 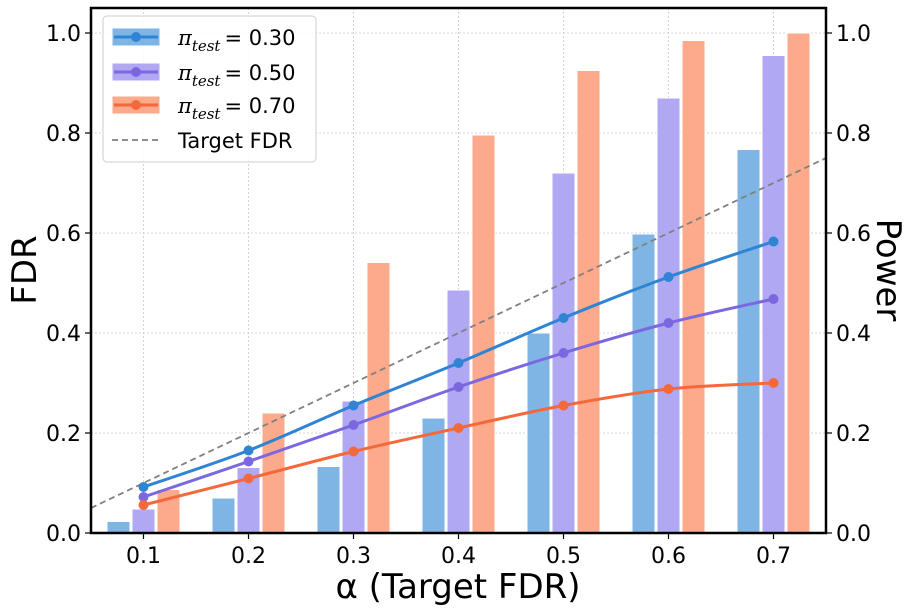 What do you see at coordinates (853, 334) in the screenshot?
I see `y-right-tick-label: 0.4` at bounding box center [853, 334].